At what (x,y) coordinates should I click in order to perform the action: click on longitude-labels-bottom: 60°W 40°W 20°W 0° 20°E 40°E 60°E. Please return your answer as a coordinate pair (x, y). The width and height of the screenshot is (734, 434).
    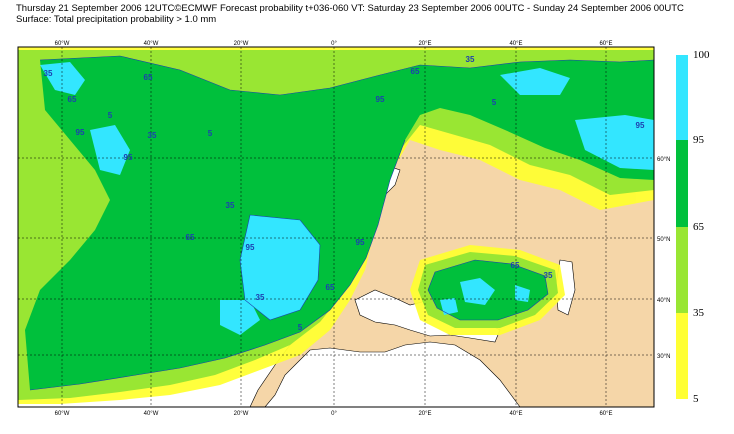
    Looking at the image, I should click on (334, 414).